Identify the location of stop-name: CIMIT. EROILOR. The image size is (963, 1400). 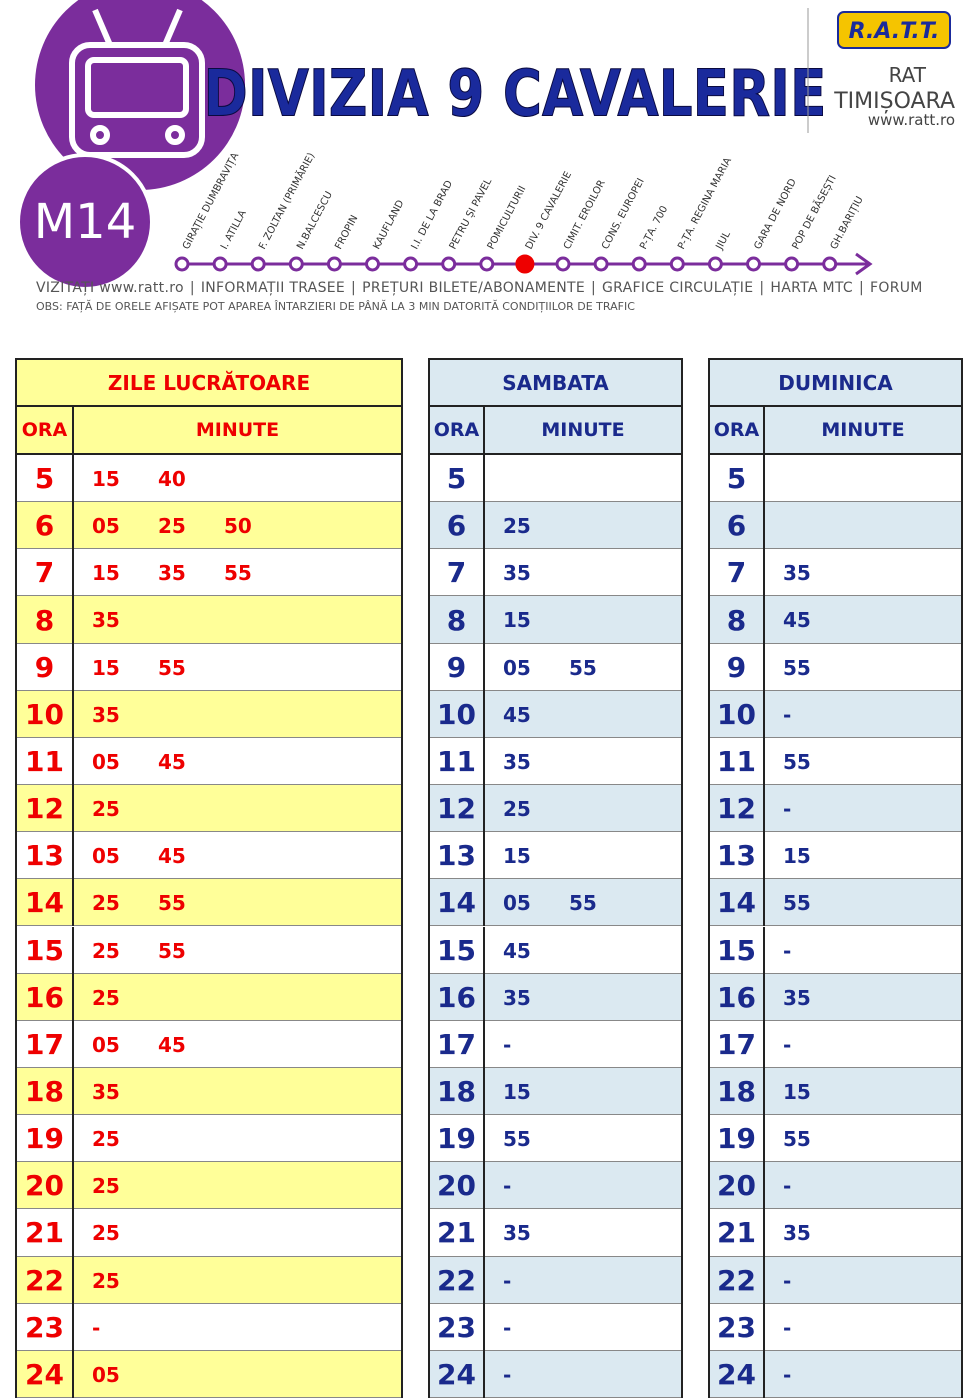
(585, 214).